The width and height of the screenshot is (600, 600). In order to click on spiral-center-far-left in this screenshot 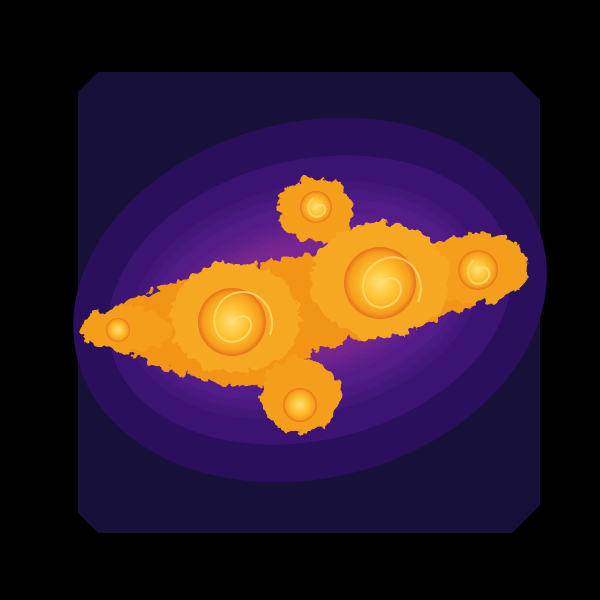, I will do `click(118, 330)`.